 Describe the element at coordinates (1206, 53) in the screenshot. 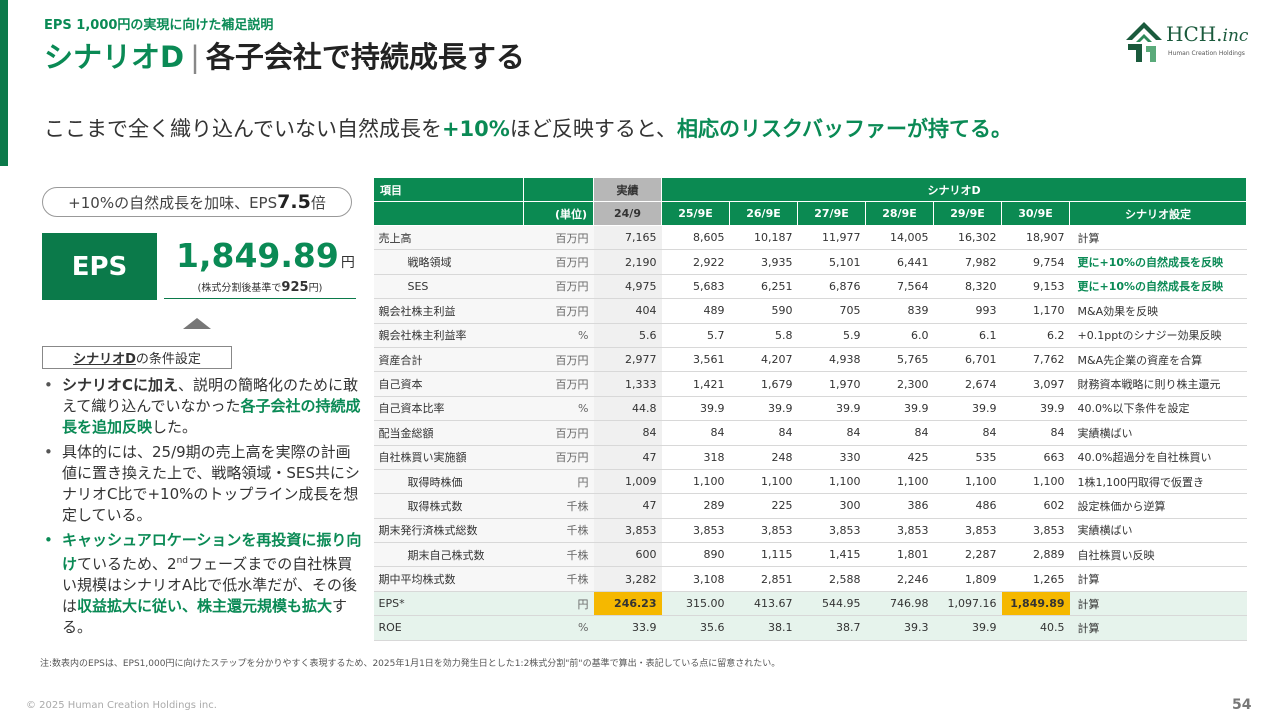

I see `logo-subtext: Human Creation Holdings` at that location.